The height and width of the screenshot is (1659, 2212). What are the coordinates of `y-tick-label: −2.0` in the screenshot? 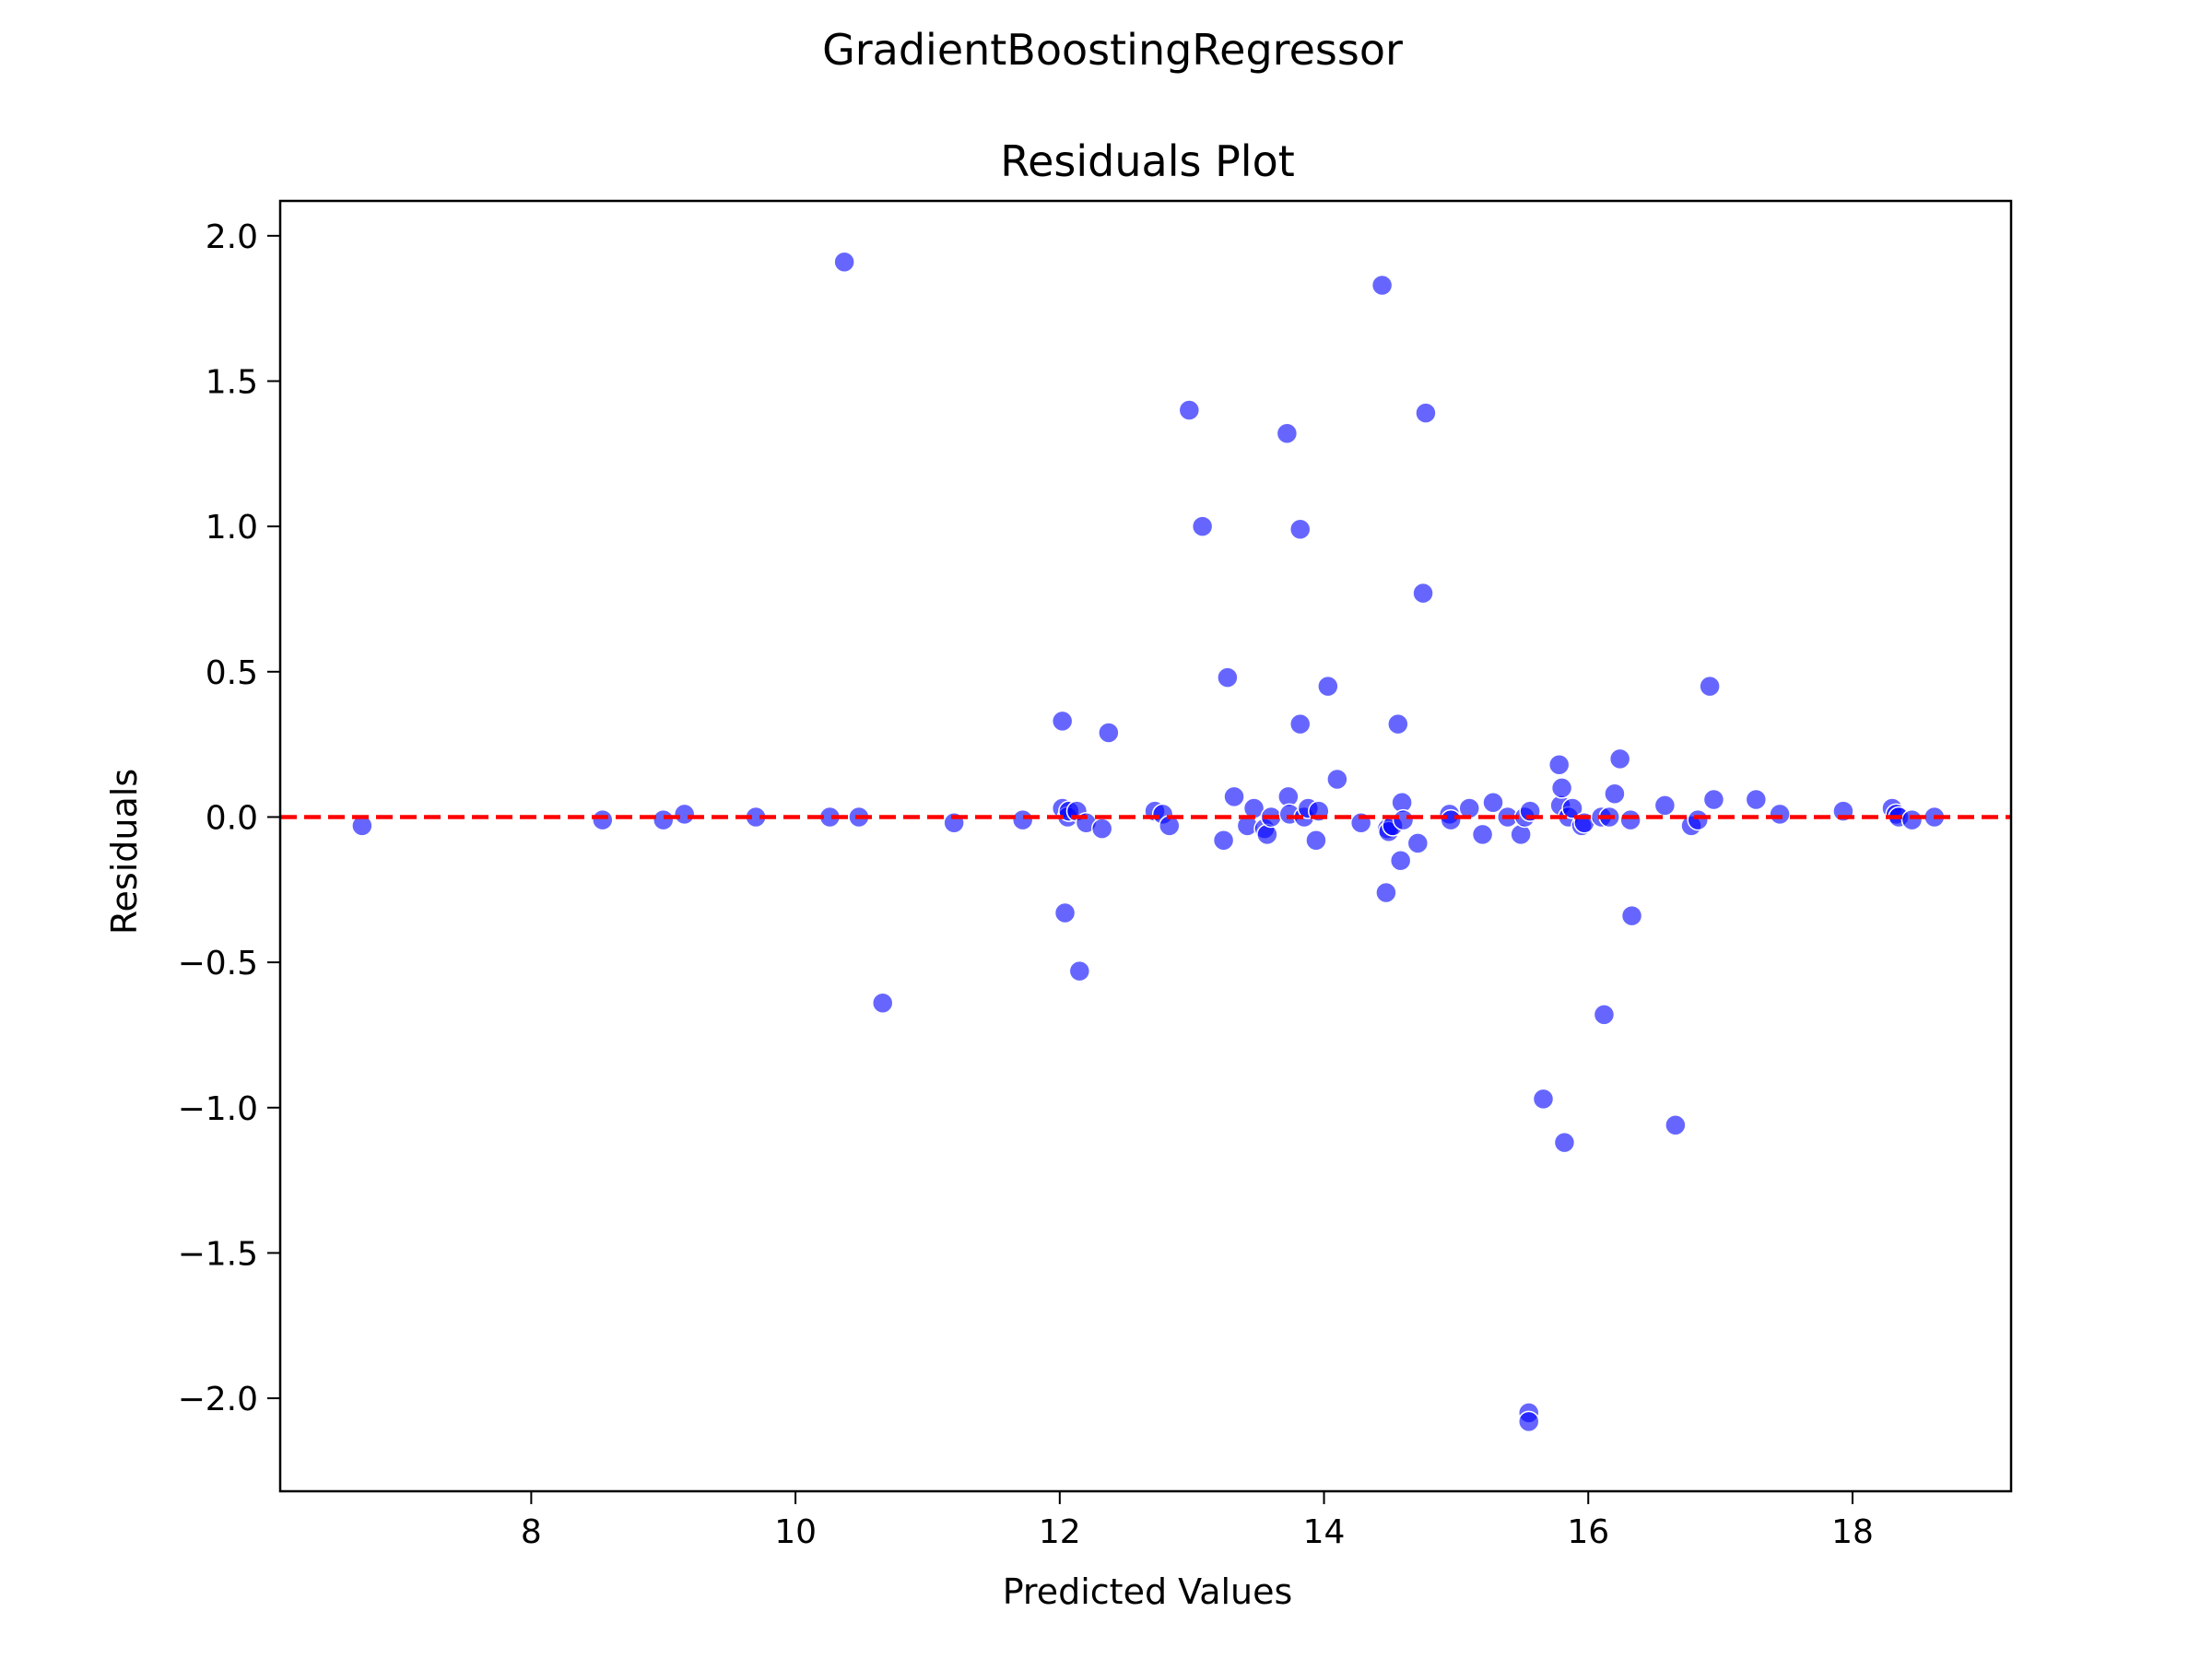 It's located at (218, 1399).